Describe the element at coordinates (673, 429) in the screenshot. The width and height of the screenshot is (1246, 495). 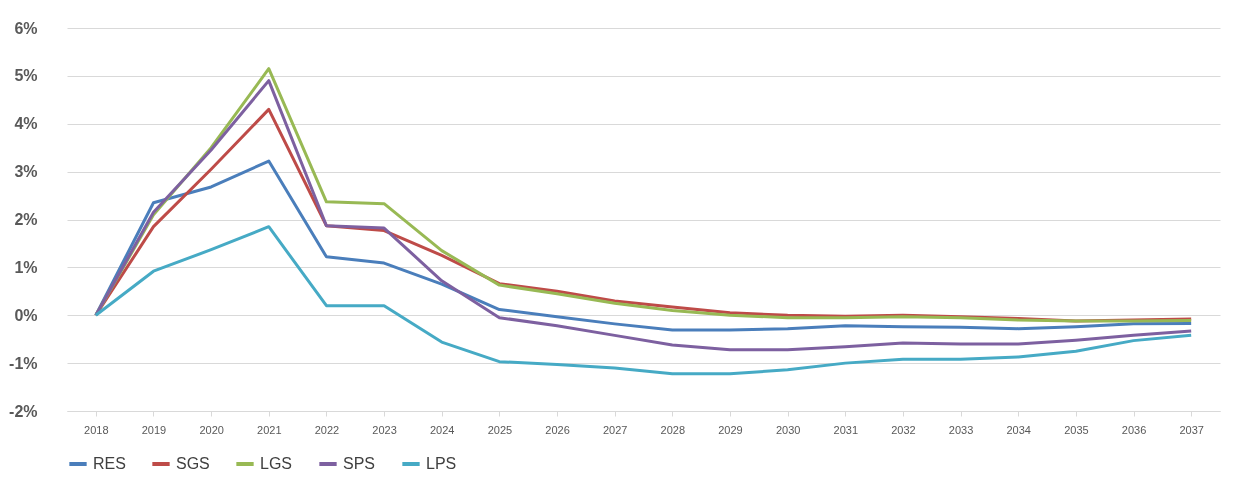
I see `x-tick-label: 2028` at that location.